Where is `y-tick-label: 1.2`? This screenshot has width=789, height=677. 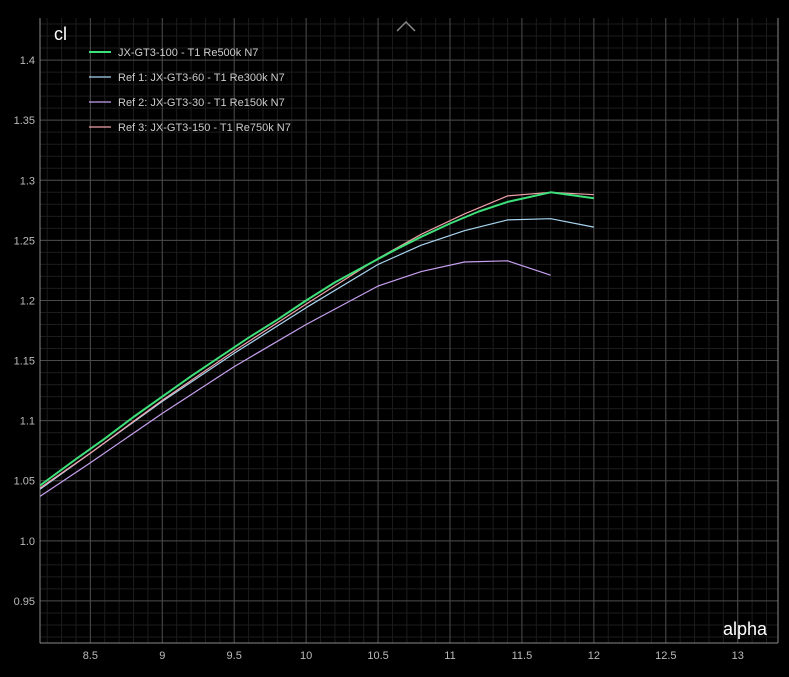 y-tick-label: 1.2 is located at coordinates (27, 301).